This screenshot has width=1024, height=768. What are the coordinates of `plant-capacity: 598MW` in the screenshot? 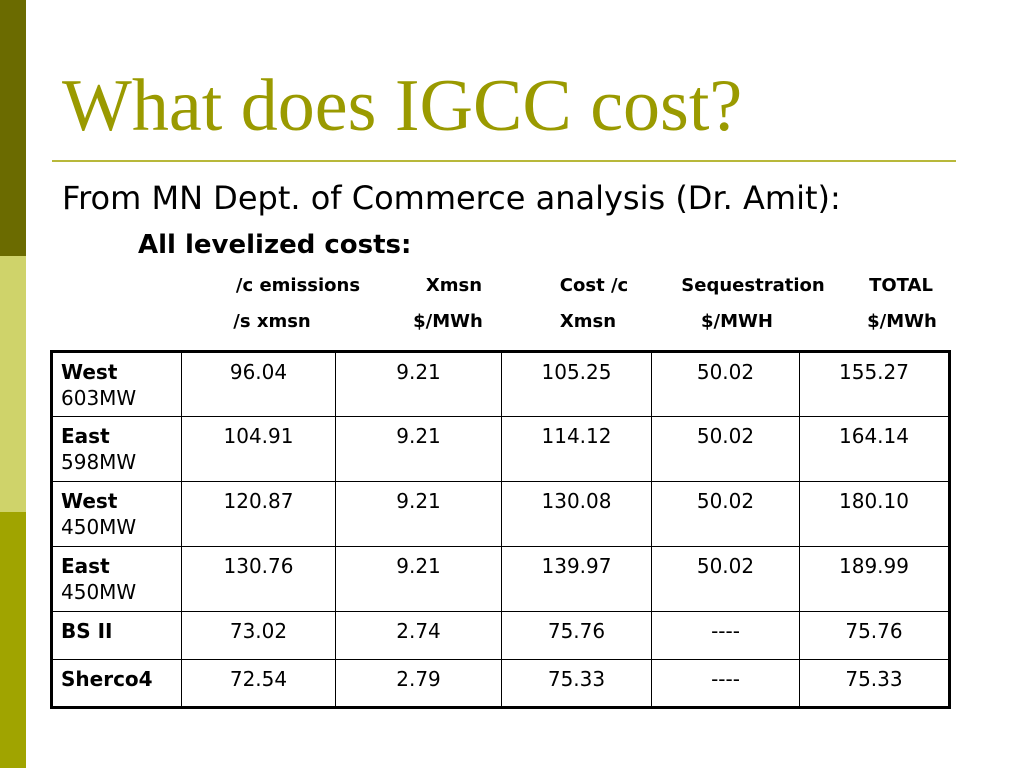 It's located at (99, 462).